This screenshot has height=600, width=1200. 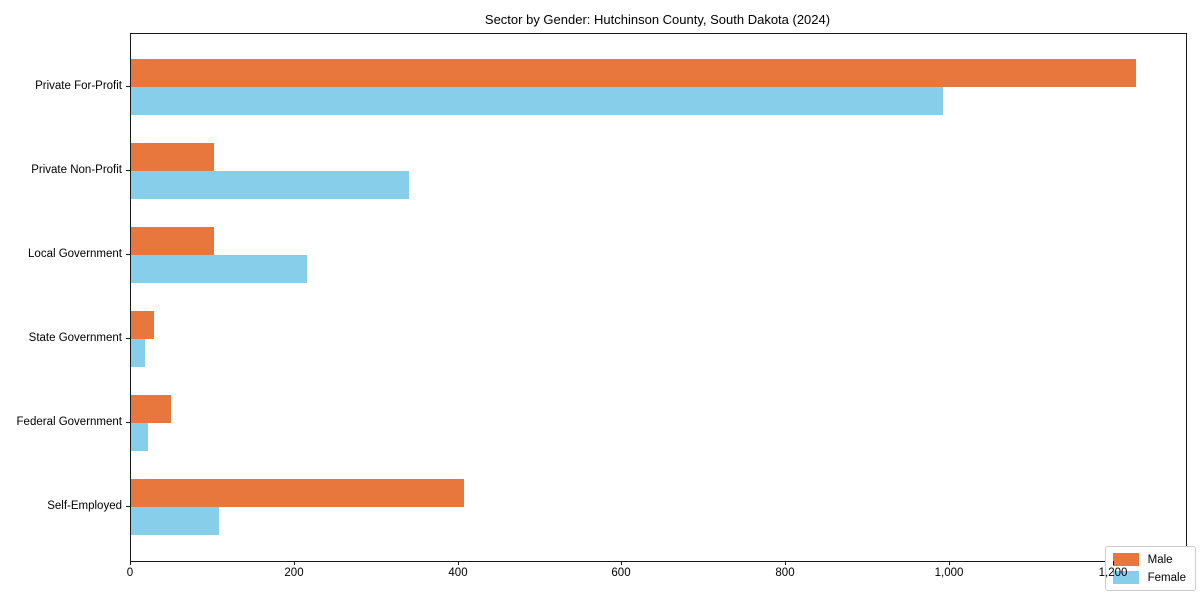 I want to click on legend-label-male: Male, so click(x=1160, y=559).